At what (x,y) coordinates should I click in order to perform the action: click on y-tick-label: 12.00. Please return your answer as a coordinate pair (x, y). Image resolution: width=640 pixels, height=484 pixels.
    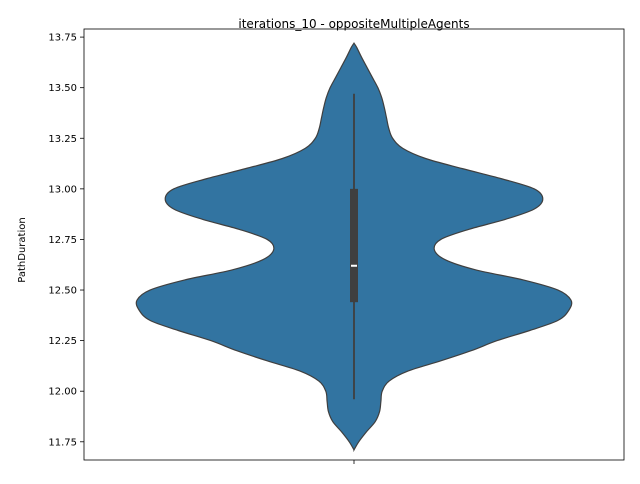
    Looking at the image, I should click on (62, 392).